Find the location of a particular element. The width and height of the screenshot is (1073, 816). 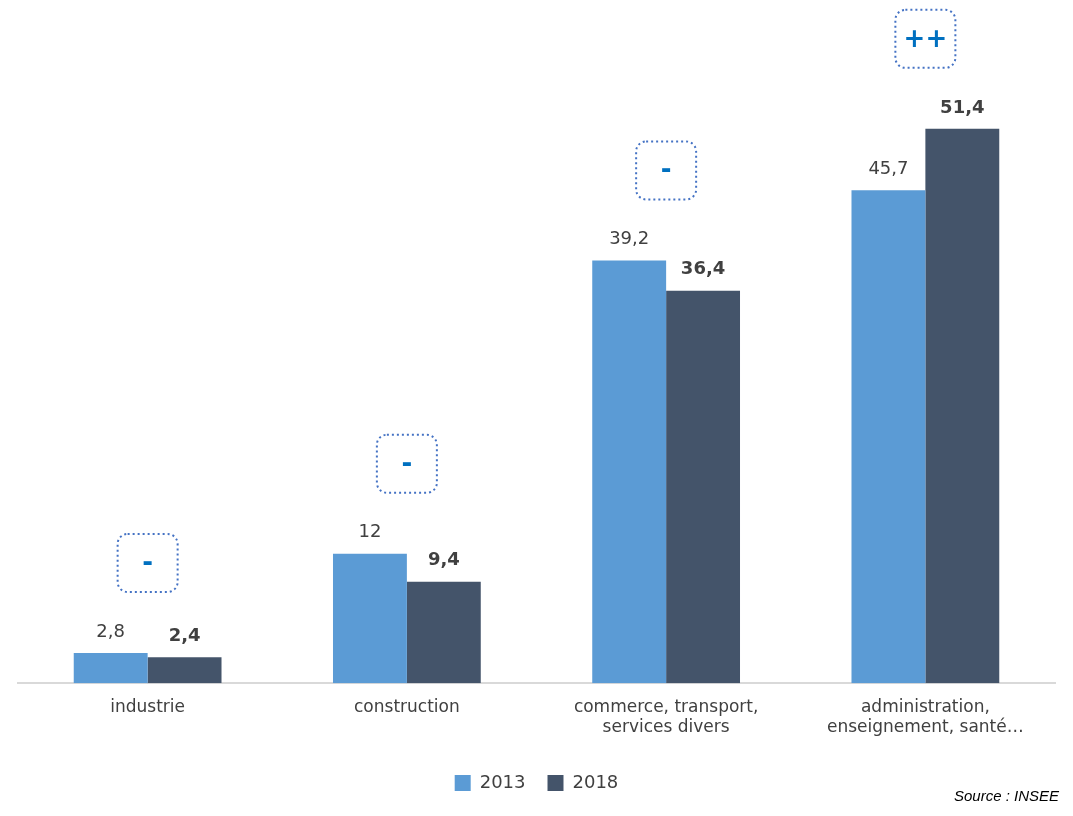

data-label: 36,4 is located at coordinates (703, 268).